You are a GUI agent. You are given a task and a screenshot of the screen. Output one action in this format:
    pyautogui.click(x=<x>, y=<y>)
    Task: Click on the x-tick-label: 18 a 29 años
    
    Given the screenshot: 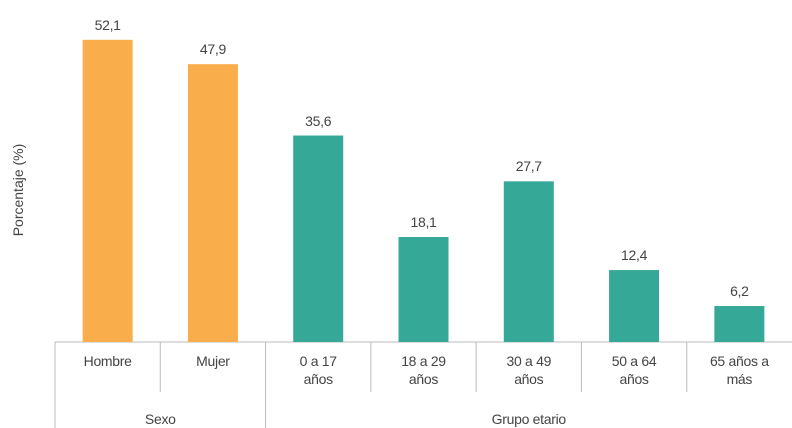 What is the action you would take?
    pyautogui.click(x=423, y=370)
    